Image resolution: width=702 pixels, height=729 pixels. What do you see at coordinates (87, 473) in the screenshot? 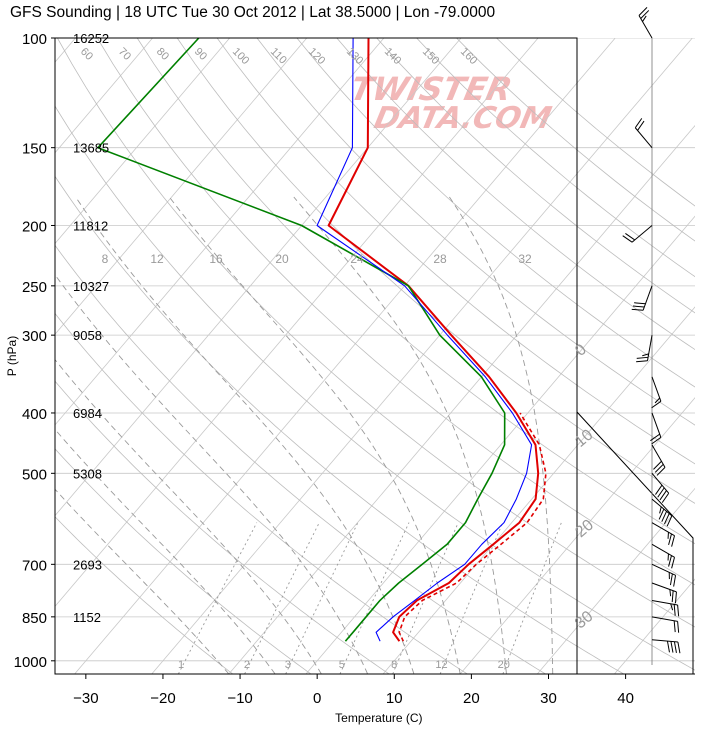
I see `height-label: 5308` at bounding box center [87, 473].